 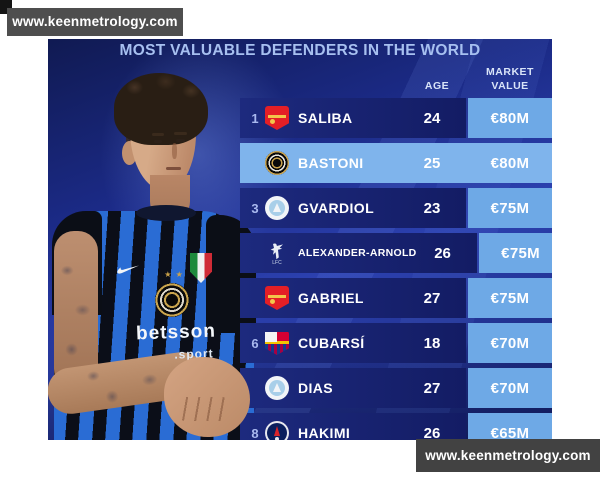 I want to click on table-row-main: BASTONI 25, so click(x=353, y=163).